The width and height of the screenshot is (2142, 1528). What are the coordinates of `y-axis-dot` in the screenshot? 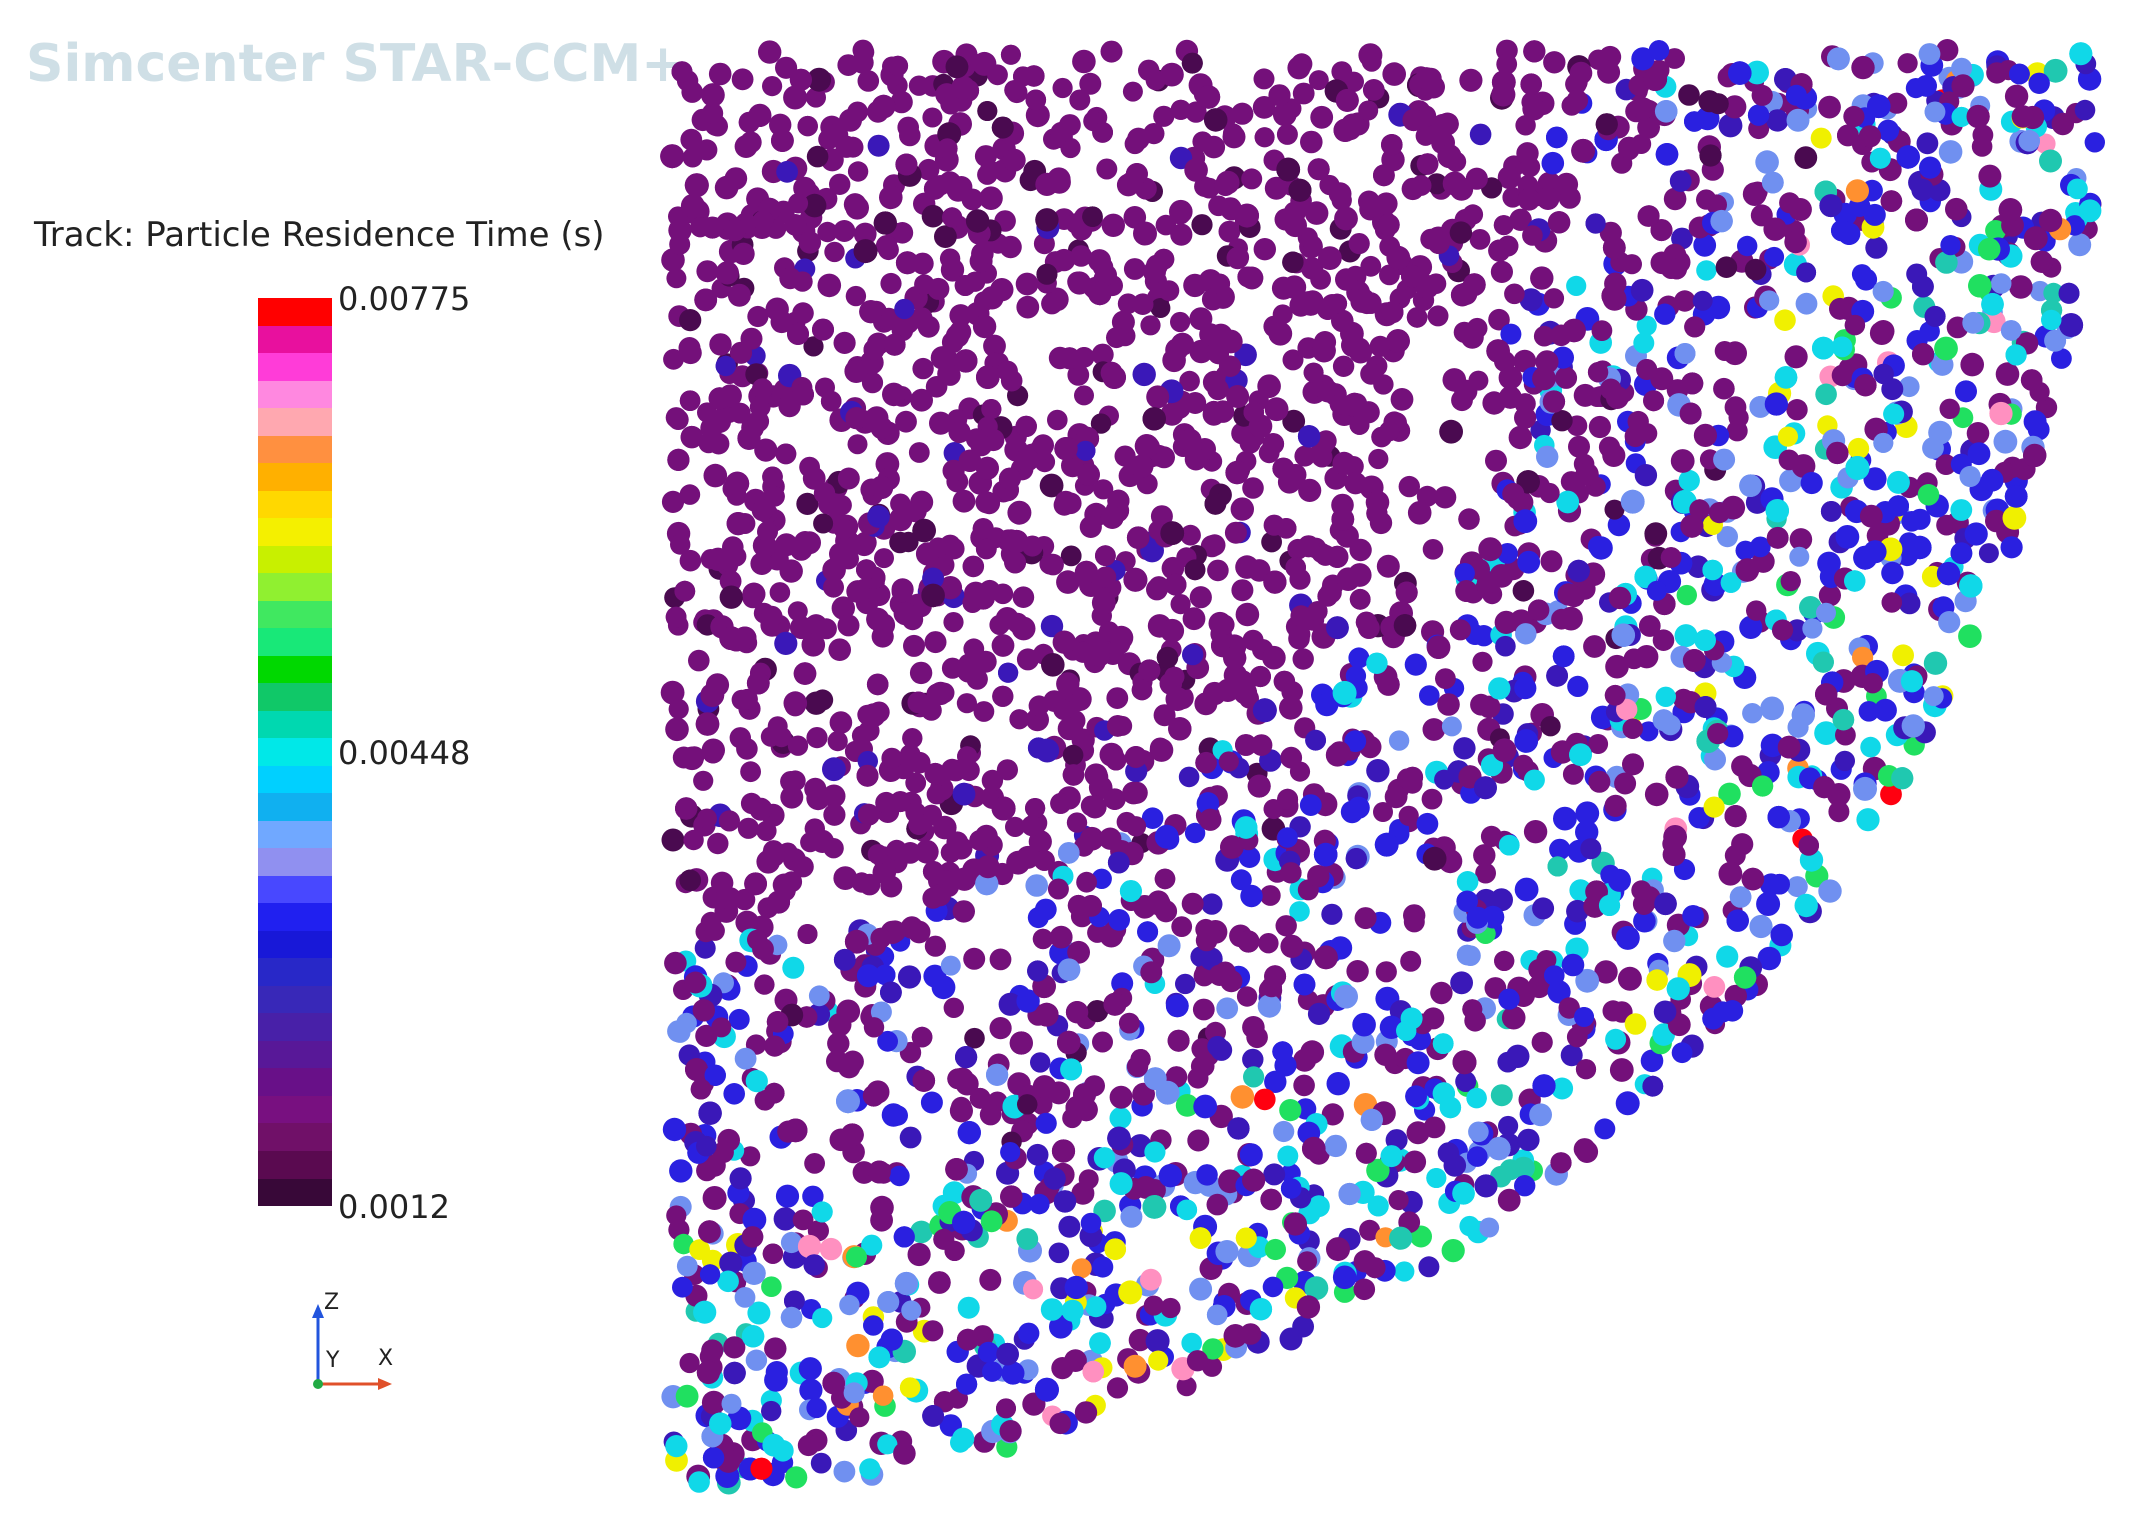 It's located at (318, 1384).